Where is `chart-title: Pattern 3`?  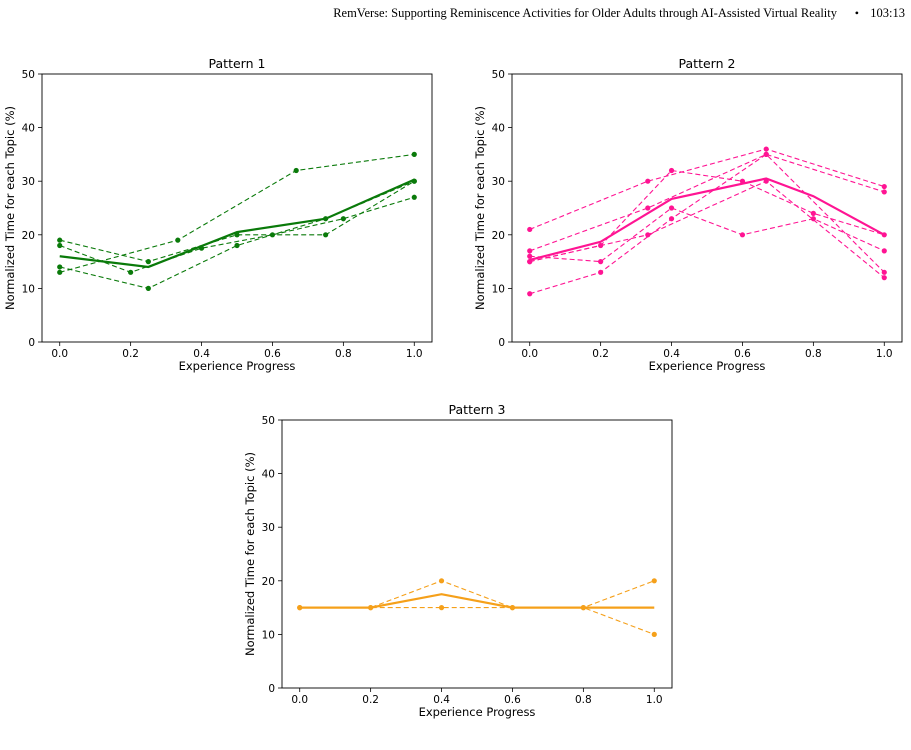 chart-title: Pattern 3 is located at coordinates (477, 409).